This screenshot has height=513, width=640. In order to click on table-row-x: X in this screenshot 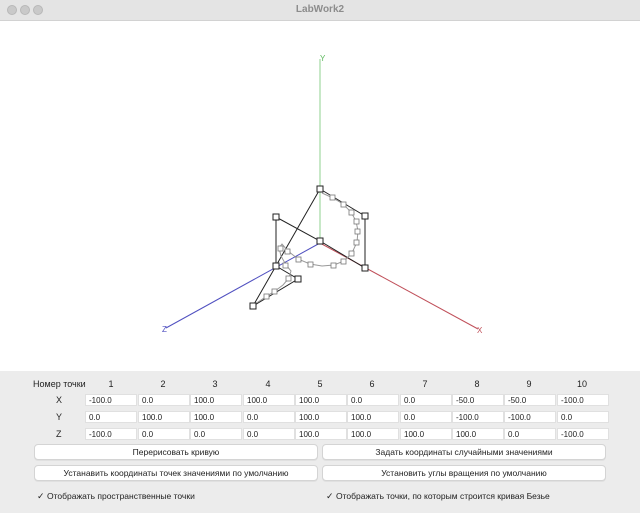, I will do `click(320, 401)`.